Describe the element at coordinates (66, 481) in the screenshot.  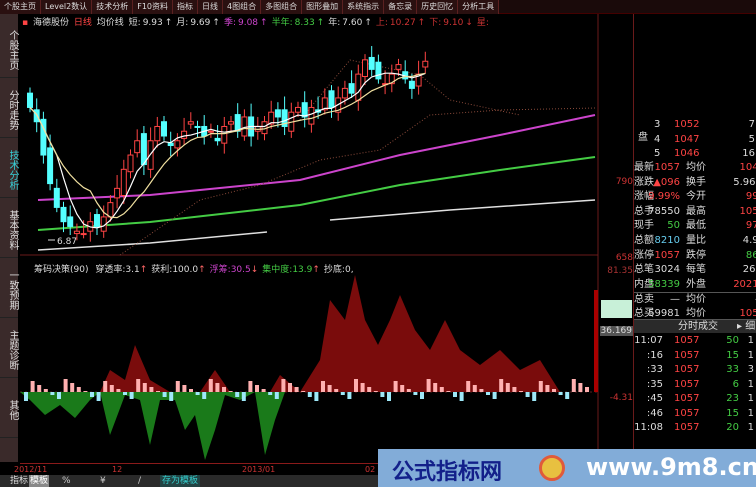
I see `percent-icon: %` at that location.